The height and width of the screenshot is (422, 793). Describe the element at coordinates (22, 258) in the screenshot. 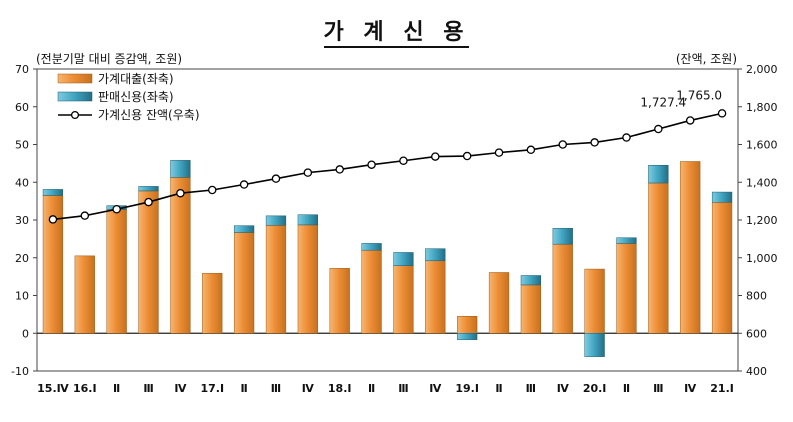

I see `left-axis-tick-label: 20` at that location.